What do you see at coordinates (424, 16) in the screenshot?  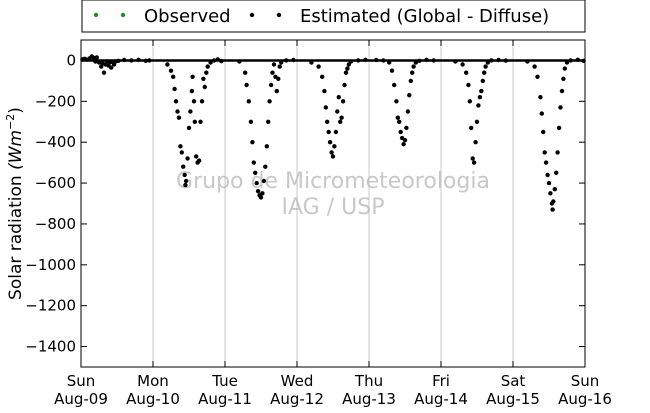 I see `legend-label: Estimated (Global - Diffuse)` at bounding box center [424, 16].